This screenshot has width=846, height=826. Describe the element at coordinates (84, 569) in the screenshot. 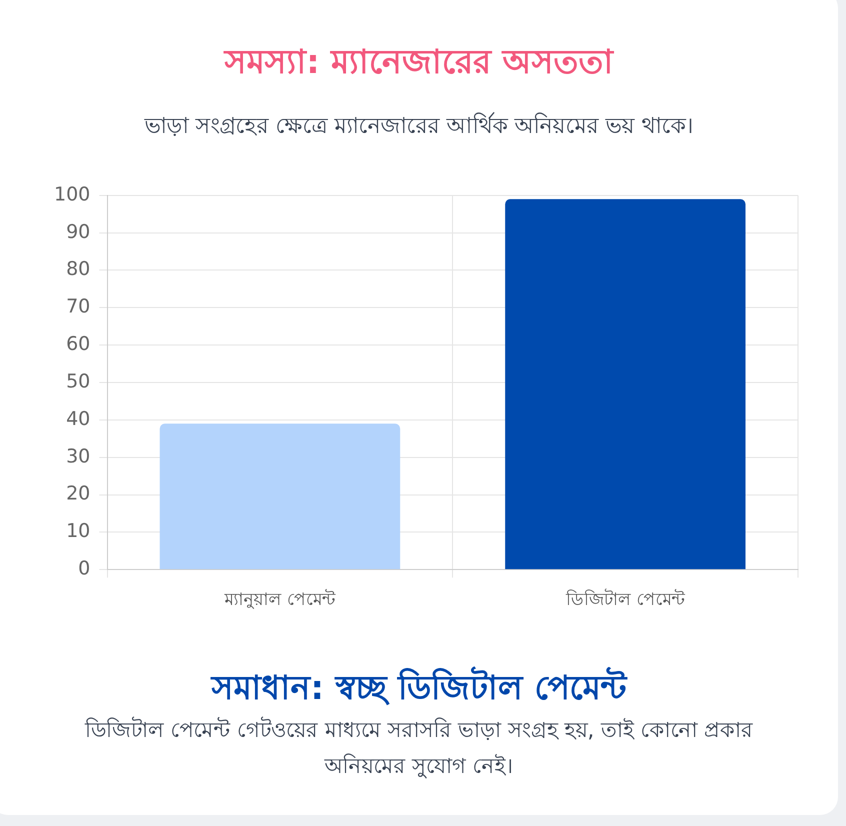

I see `y-tick-label: 0` at that location.